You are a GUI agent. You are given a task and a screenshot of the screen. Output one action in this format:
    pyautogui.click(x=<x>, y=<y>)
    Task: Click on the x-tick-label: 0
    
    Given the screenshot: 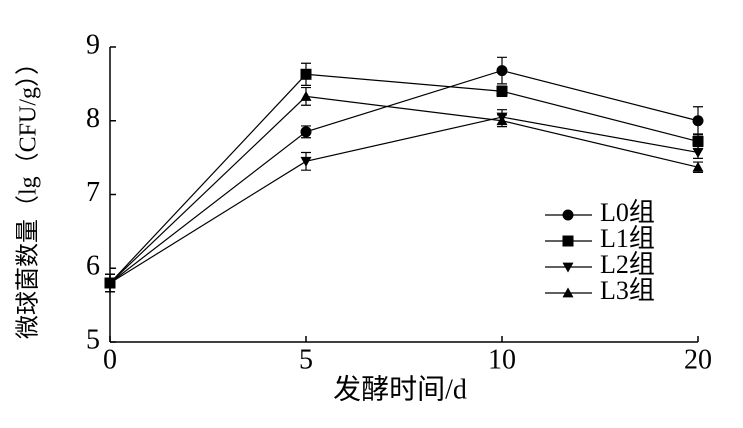 What is the action you would take?
    pyautogui.click(x=110, y=359)
    